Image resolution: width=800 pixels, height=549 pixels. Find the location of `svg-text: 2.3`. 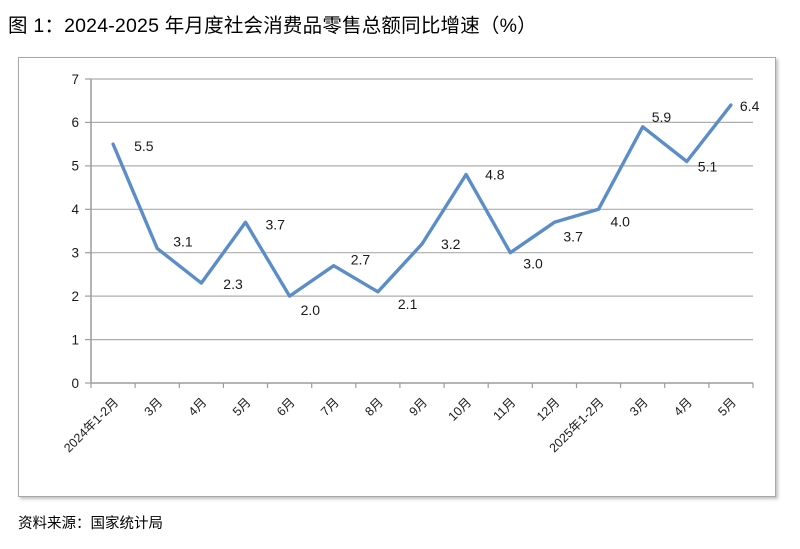

svg-text: 2.3 is located at coordinates (233, 284).